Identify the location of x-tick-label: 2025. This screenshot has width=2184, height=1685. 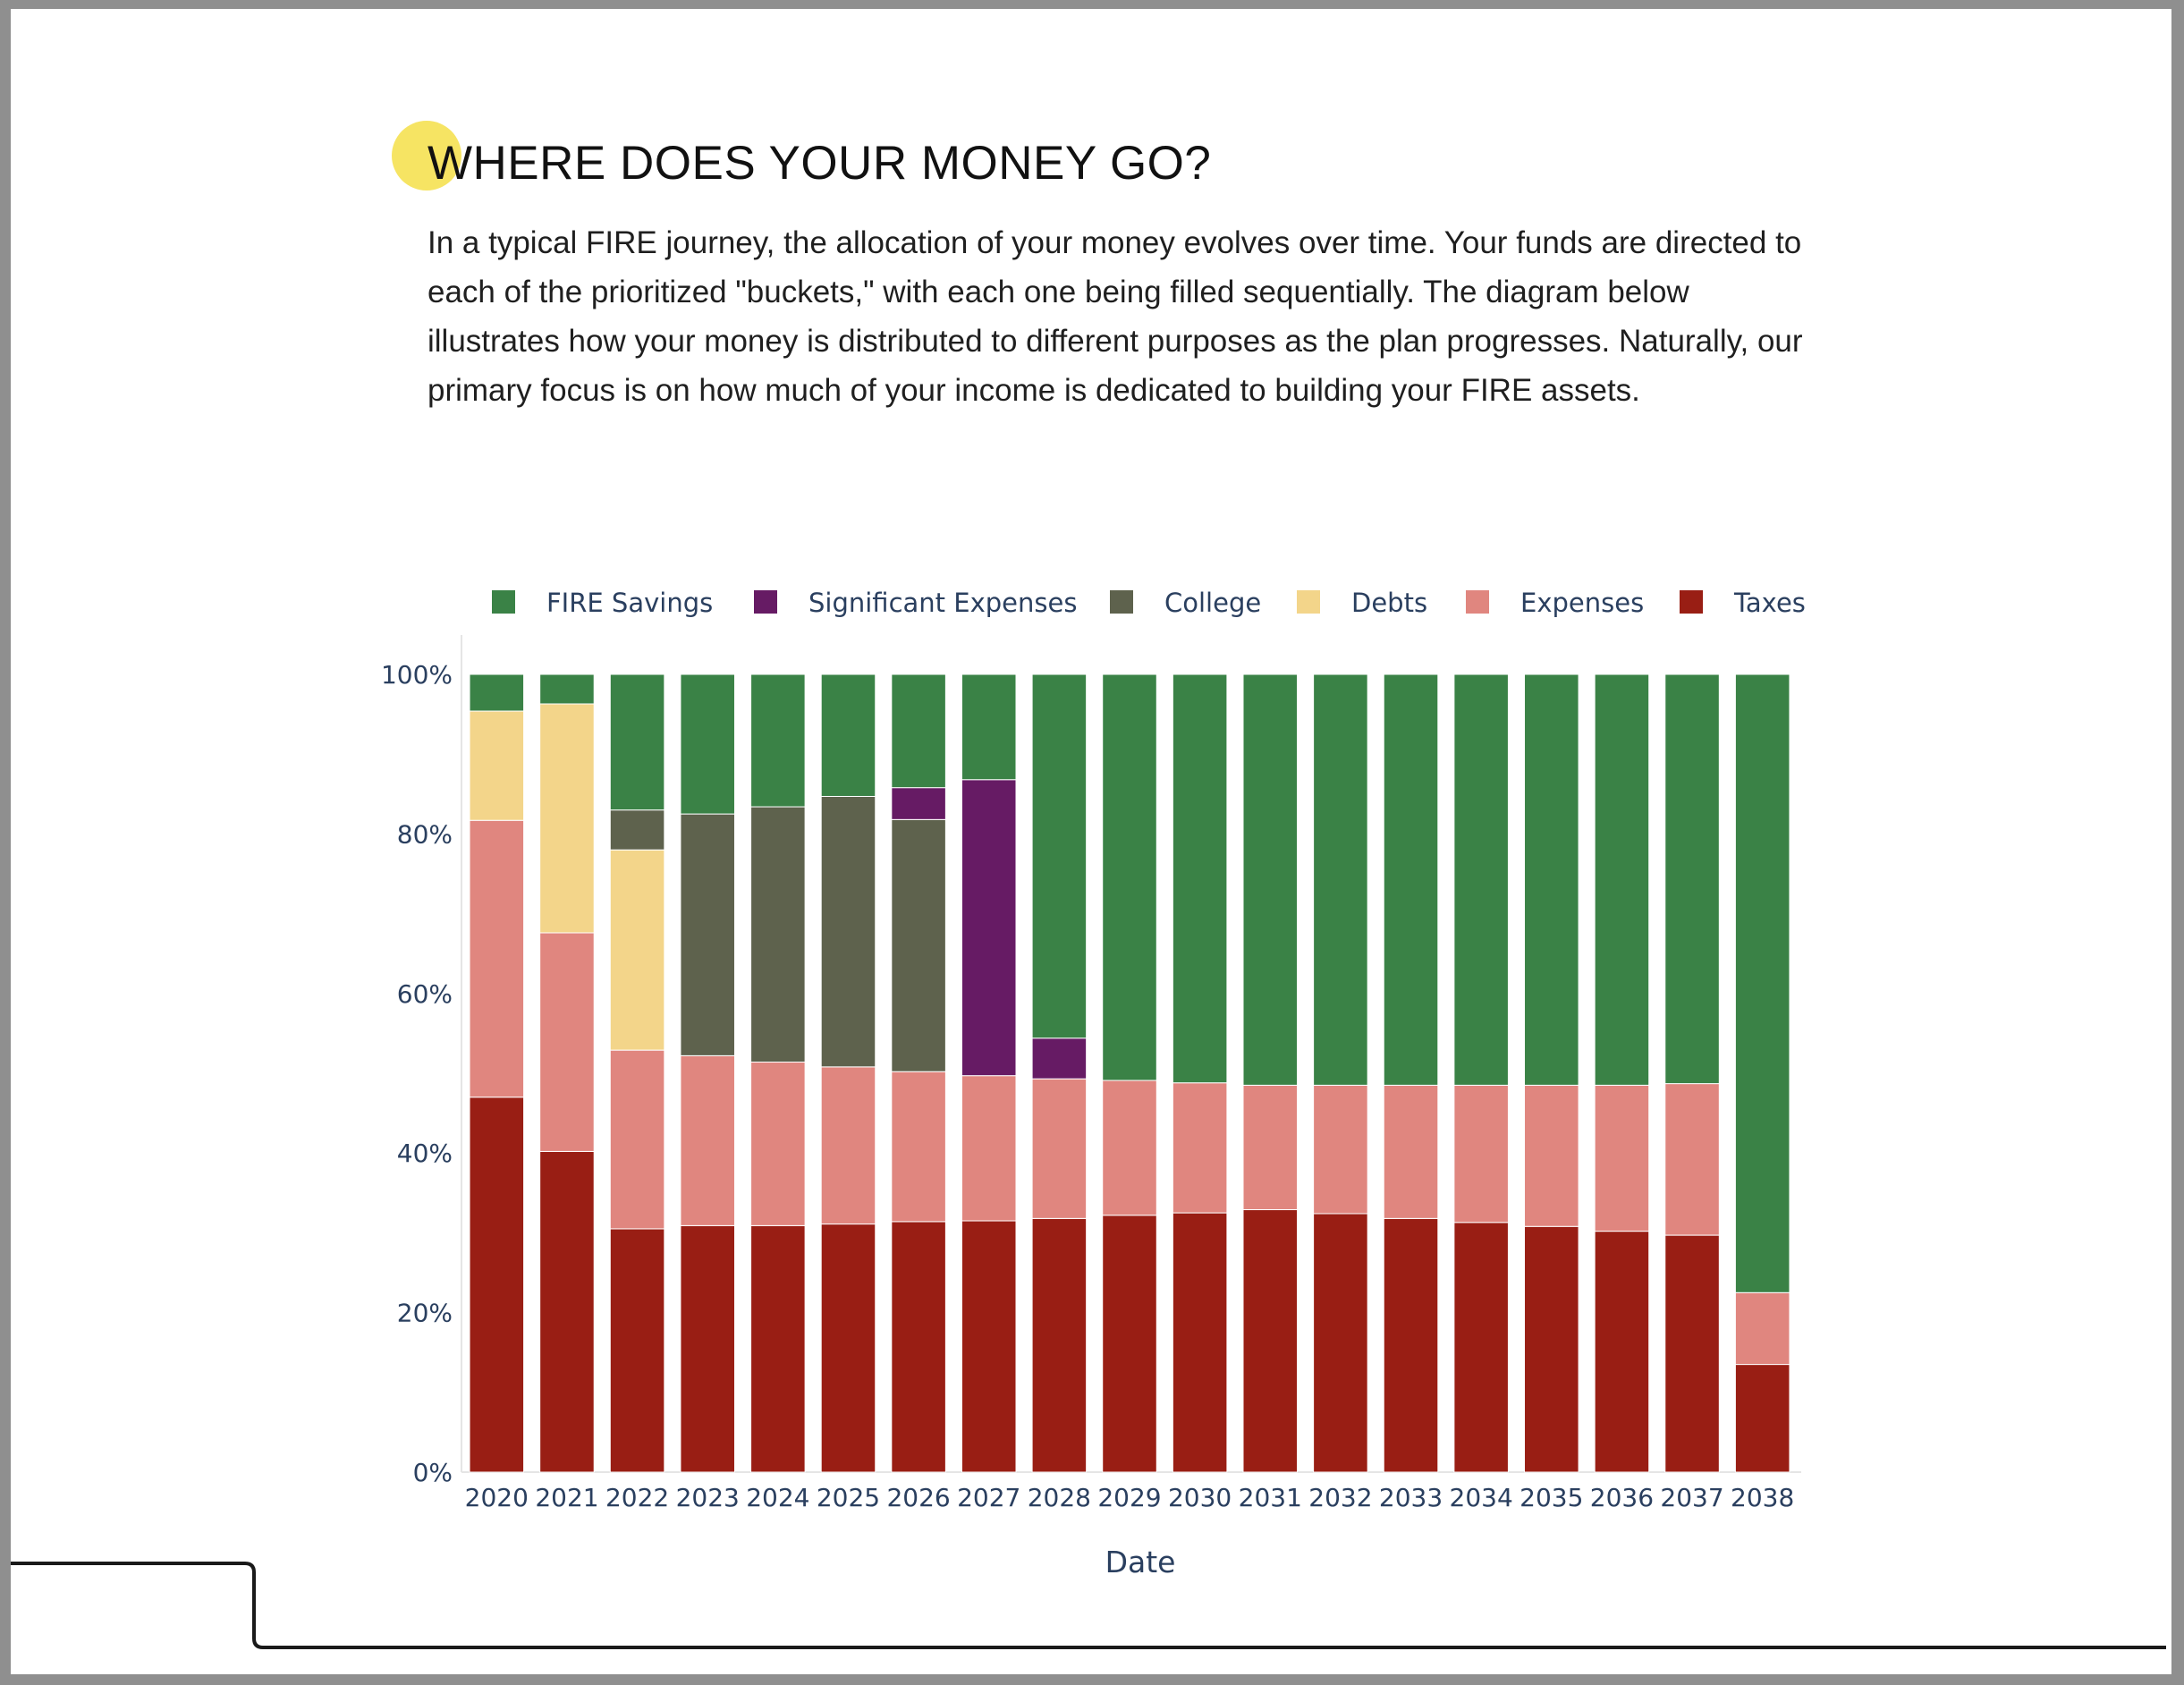
(848, 1497).